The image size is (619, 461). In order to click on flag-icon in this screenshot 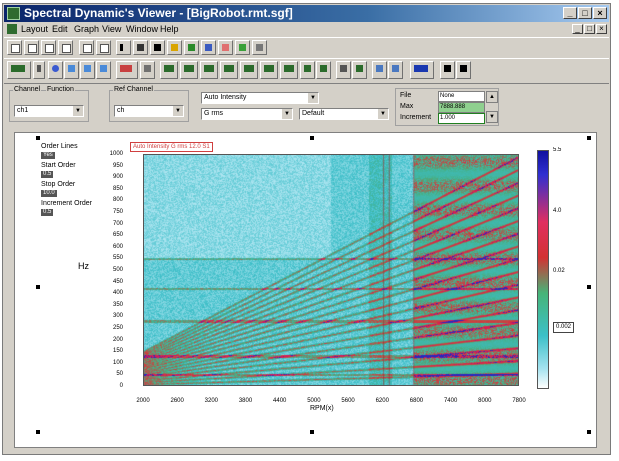, I will do `click(359, 70)`.